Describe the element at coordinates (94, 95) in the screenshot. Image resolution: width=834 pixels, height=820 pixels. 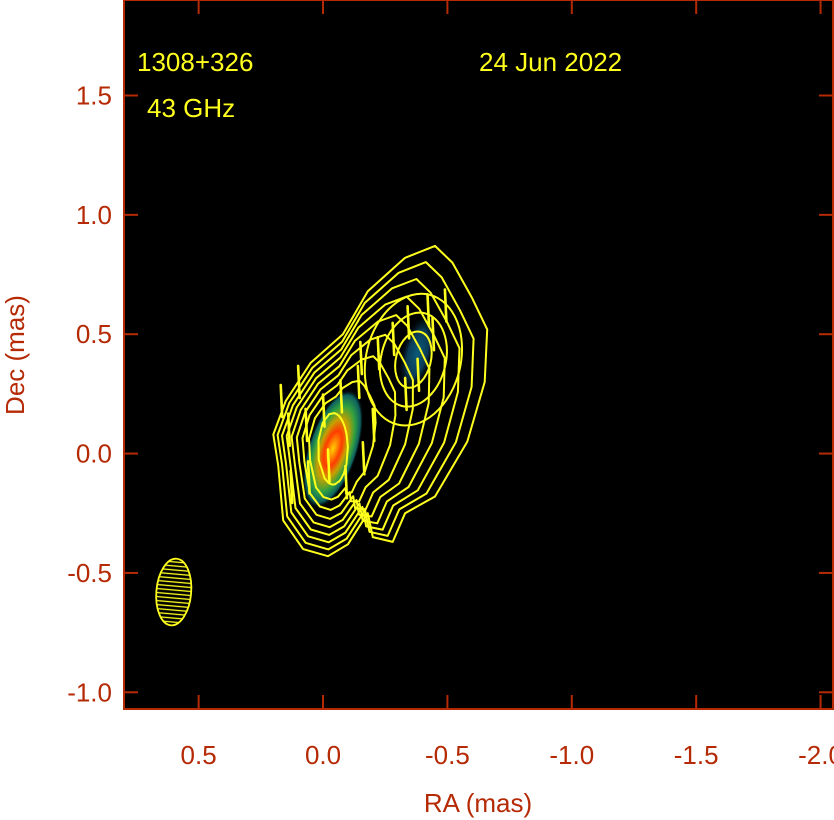
I see `y-tick-label: 1.5` at that location.